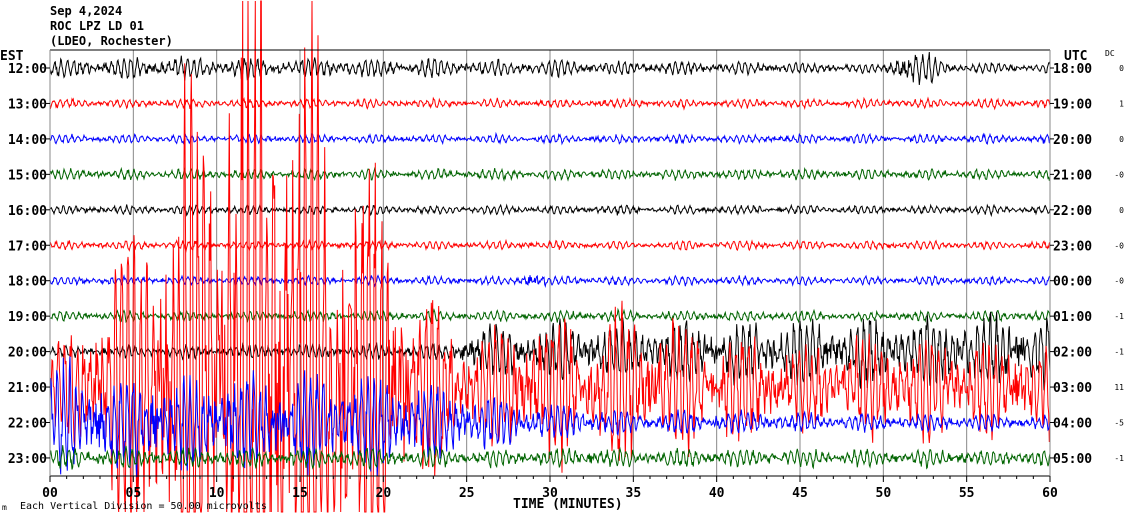 This screenshot has height=519, width=1130. I want to click on est-label: 22:00, so click(27, 424).